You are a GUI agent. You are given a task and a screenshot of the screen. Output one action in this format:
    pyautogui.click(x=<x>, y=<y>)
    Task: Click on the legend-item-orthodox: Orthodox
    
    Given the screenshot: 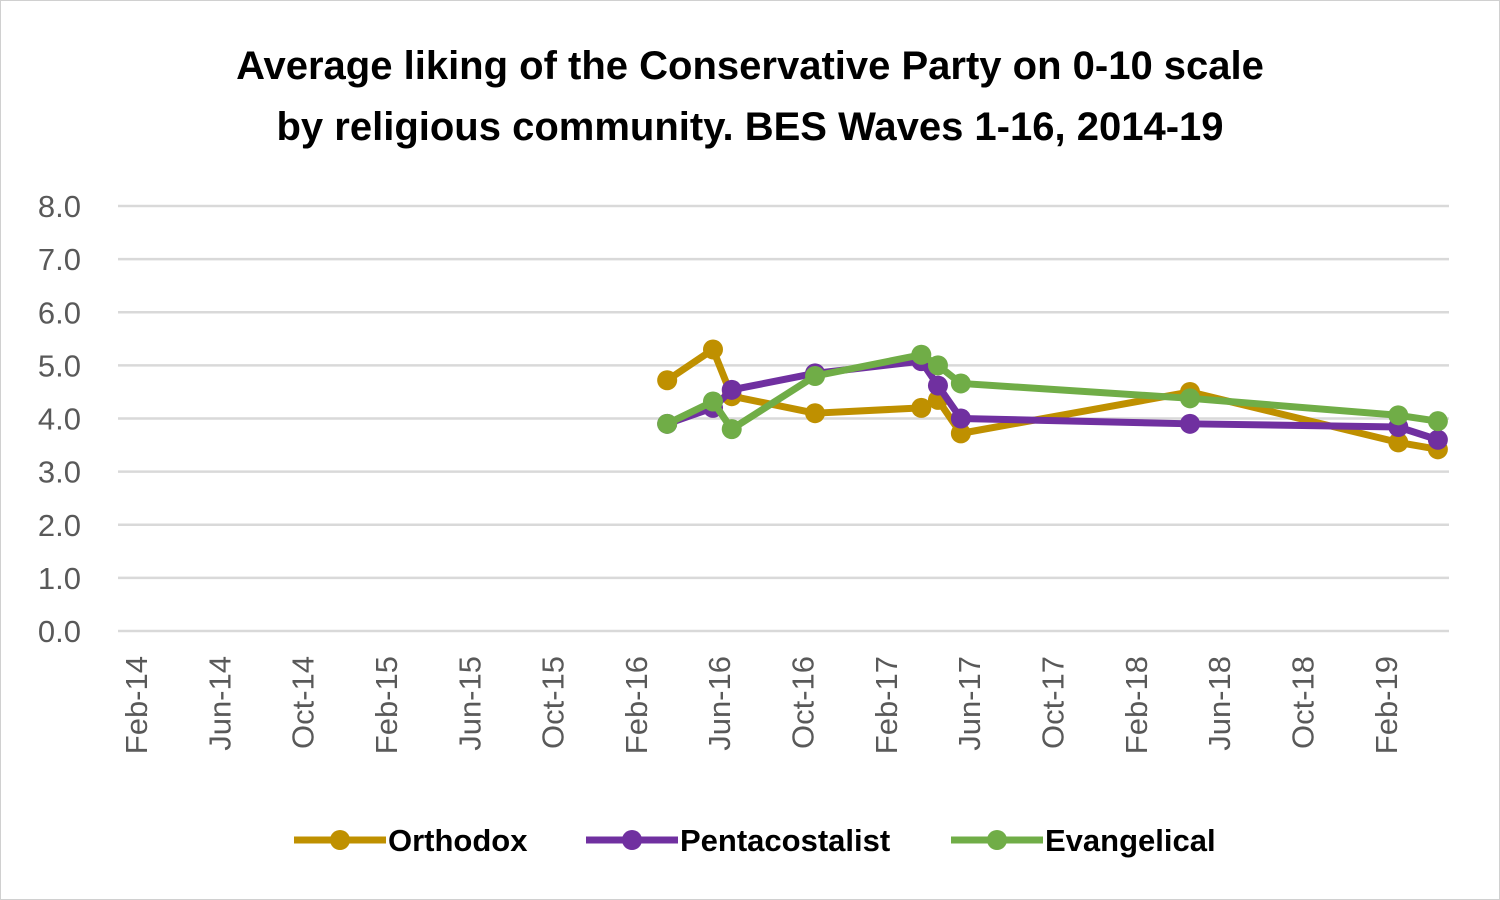 What is the action you would take?
    pyautogui.click(x=411, y=840)
    